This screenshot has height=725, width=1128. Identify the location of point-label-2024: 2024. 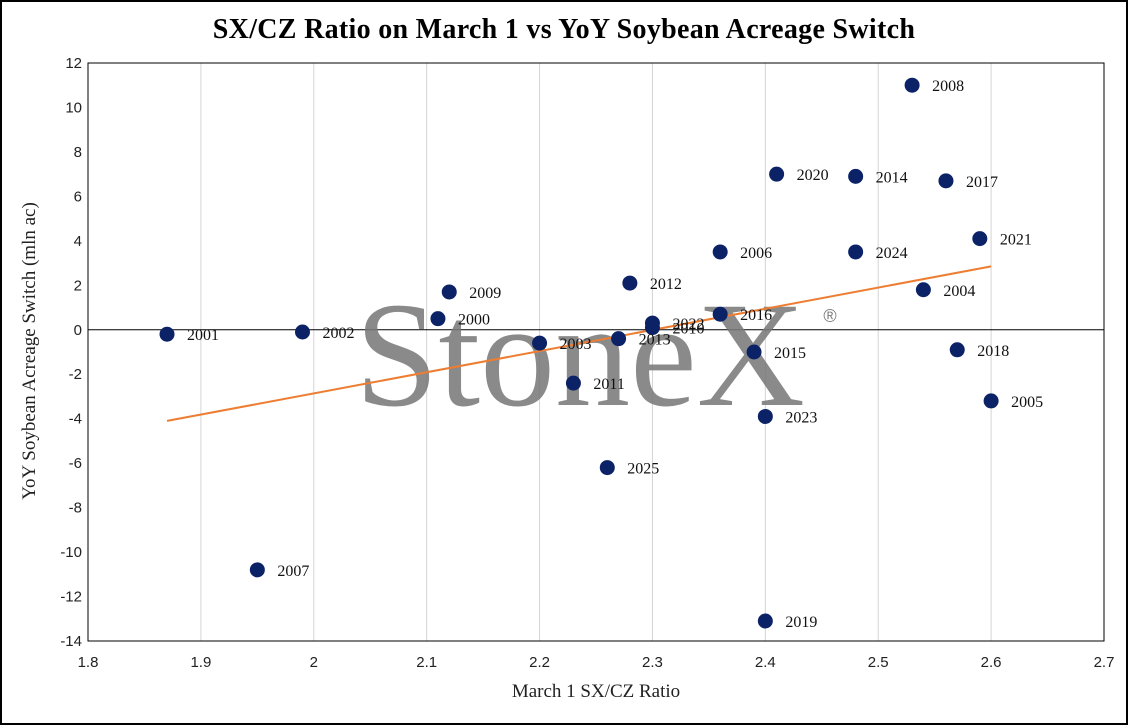
(892, 253).